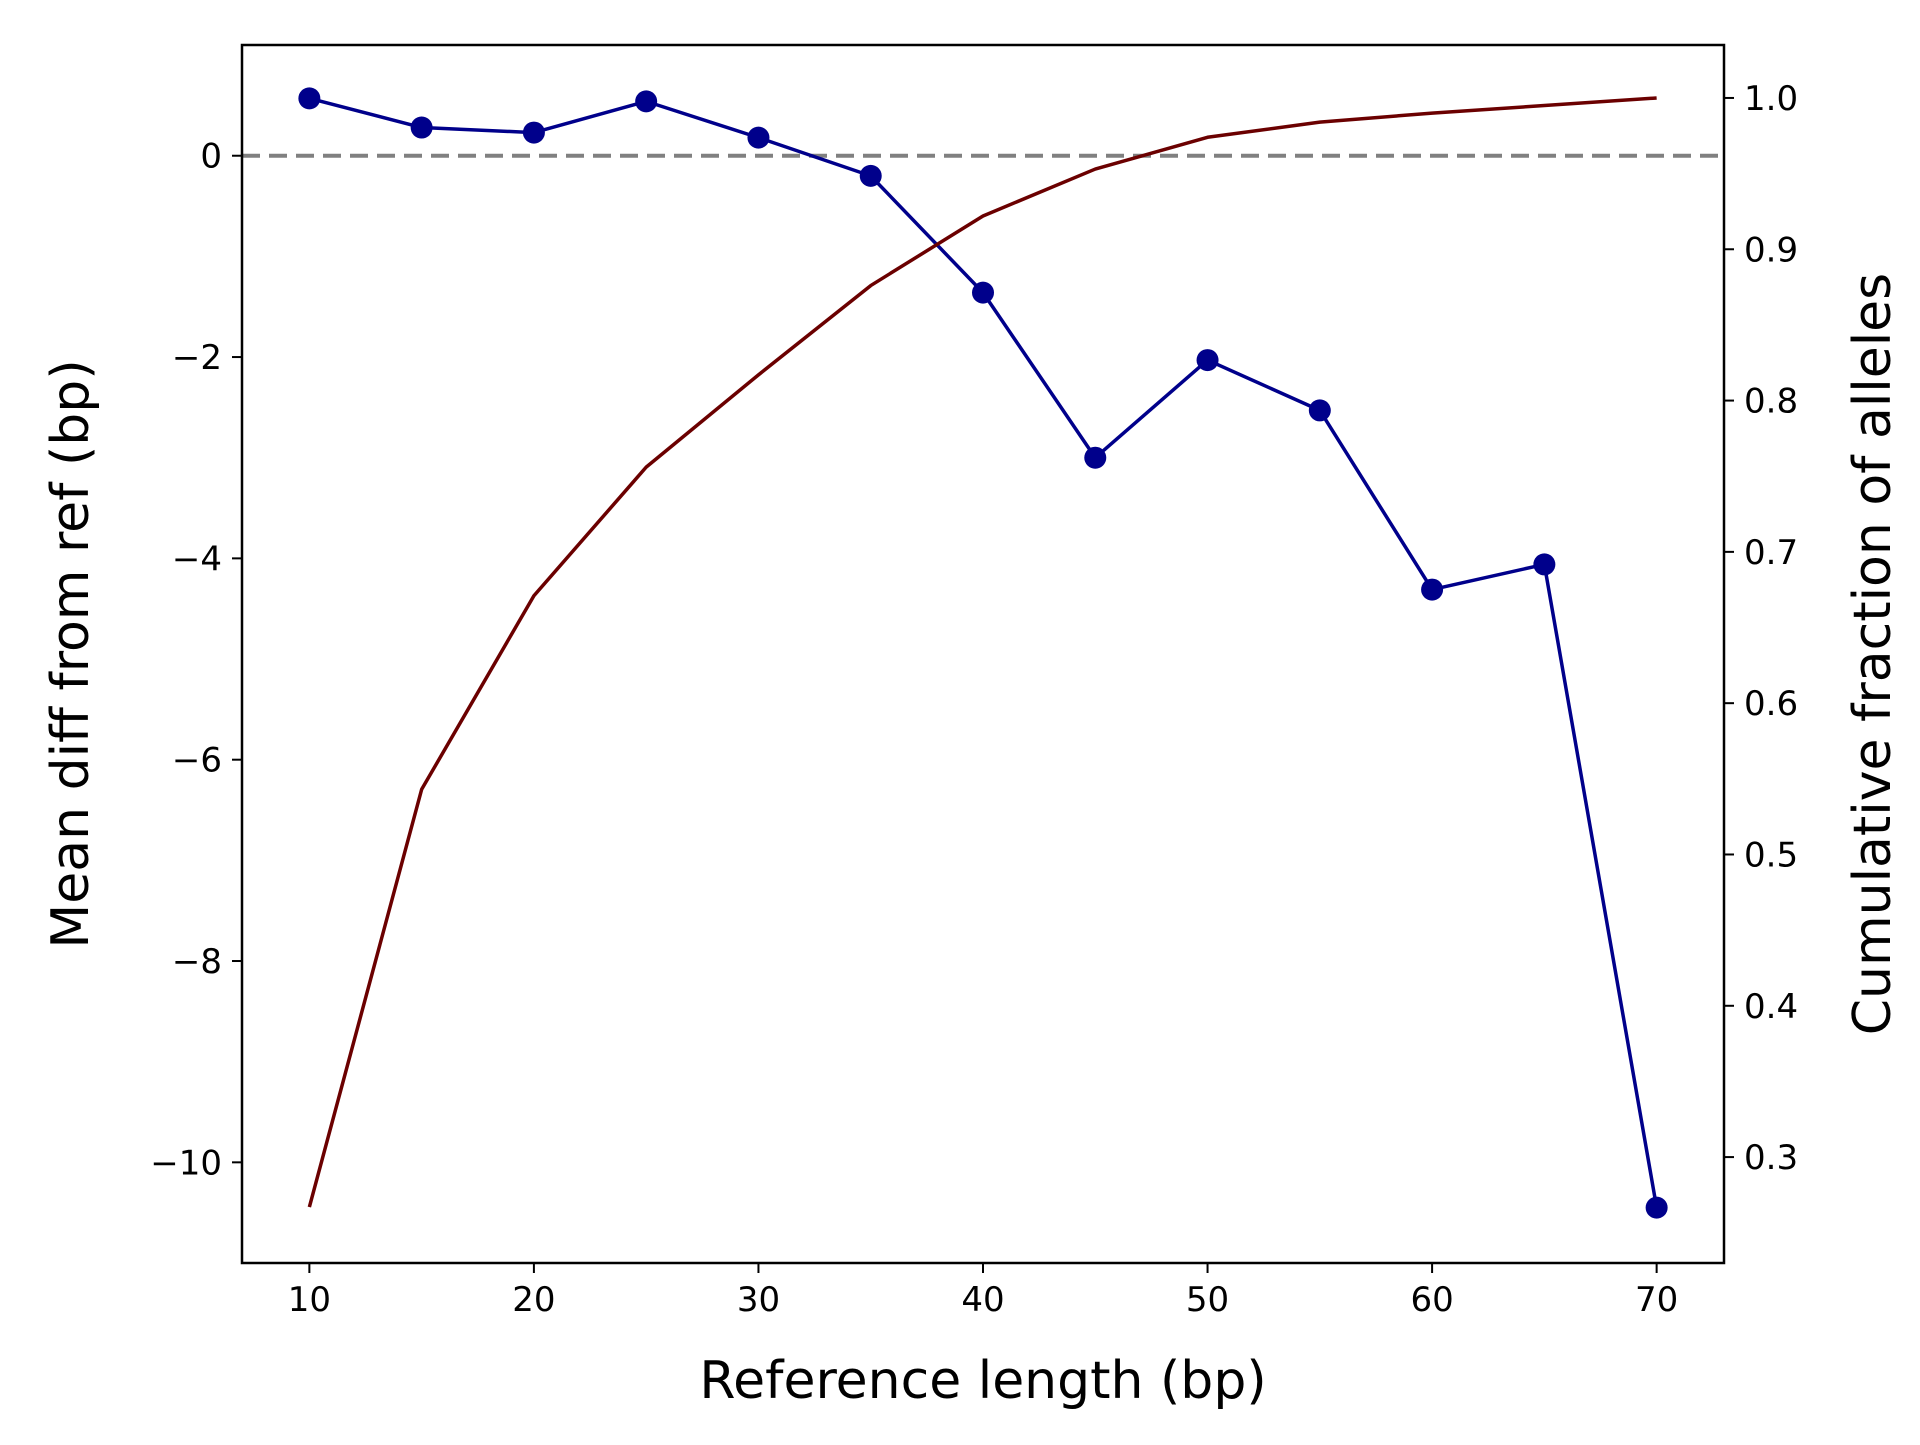  I want to click on y-right-tick-label: 0.3, so click(1771, 1158).